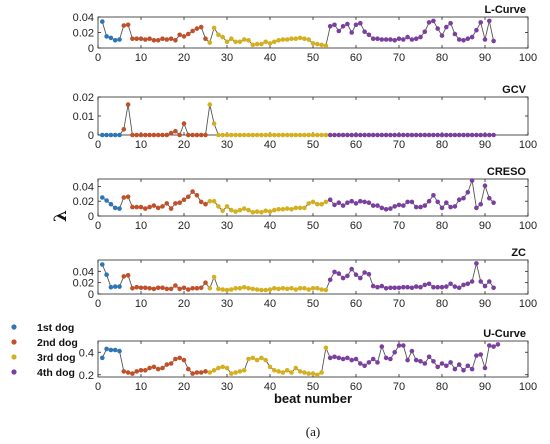  Describe the element at coordinates (86, 376) in the screenshot. I see `y-tick-label: 0.2` at that location.